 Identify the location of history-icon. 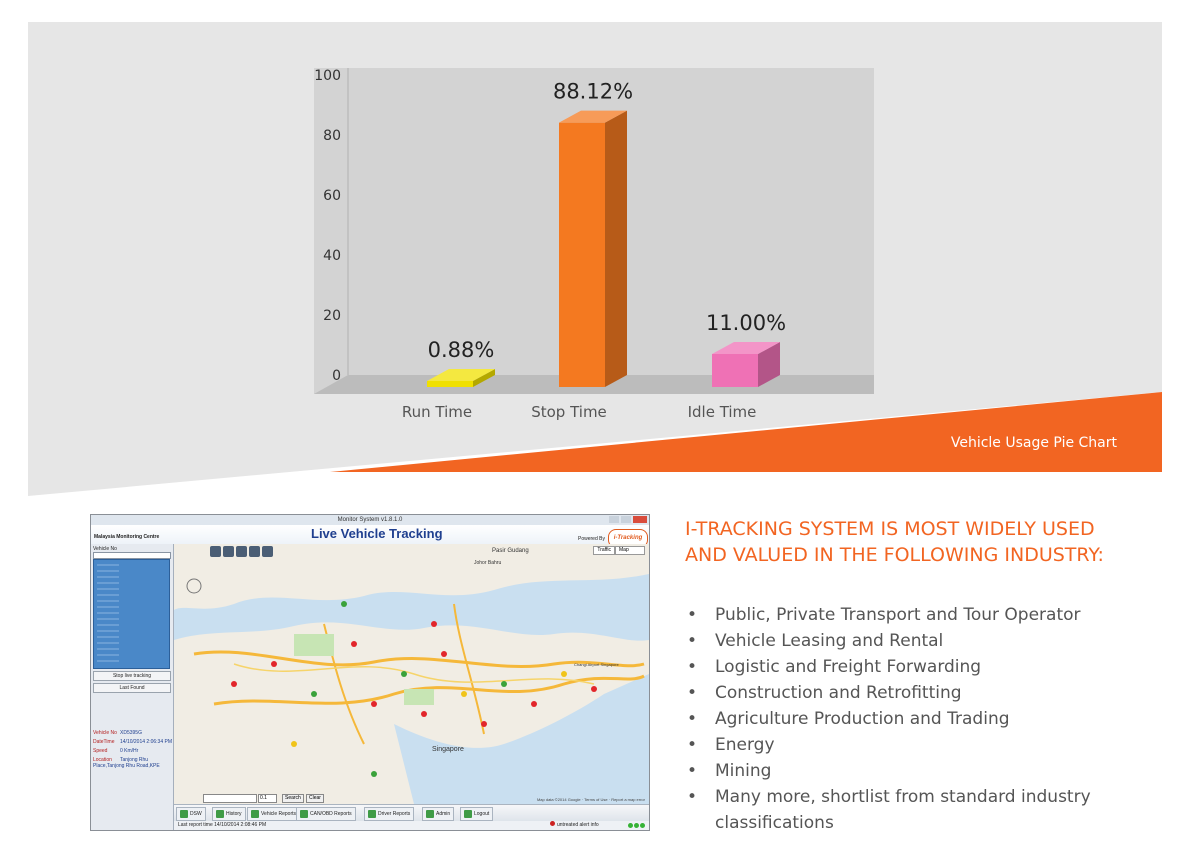
(220, 814).